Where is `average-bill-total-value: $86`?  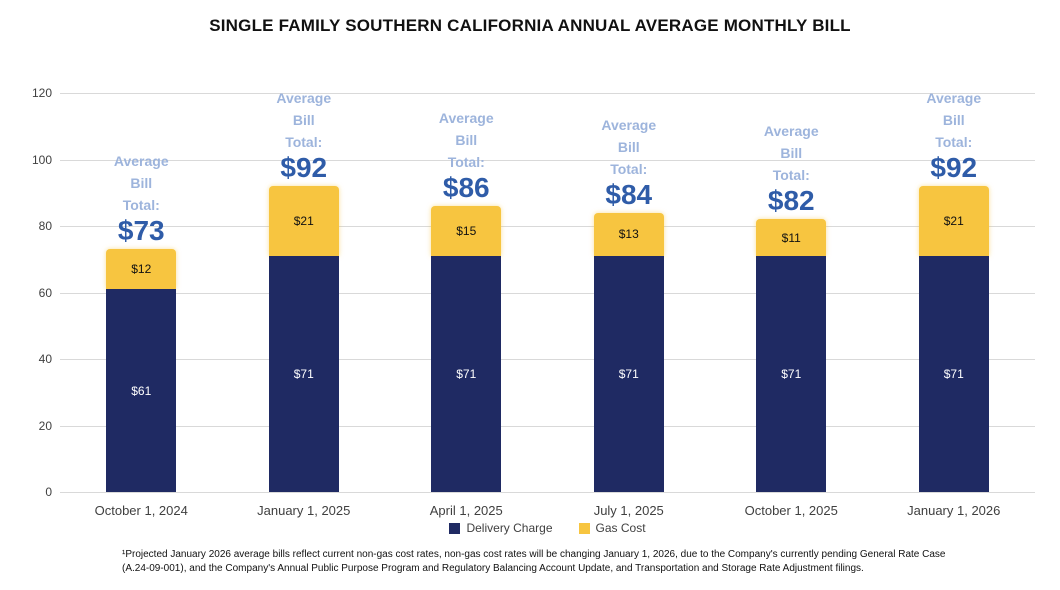
average-bill-total-value: $86 is located at coordinates (466, 188).